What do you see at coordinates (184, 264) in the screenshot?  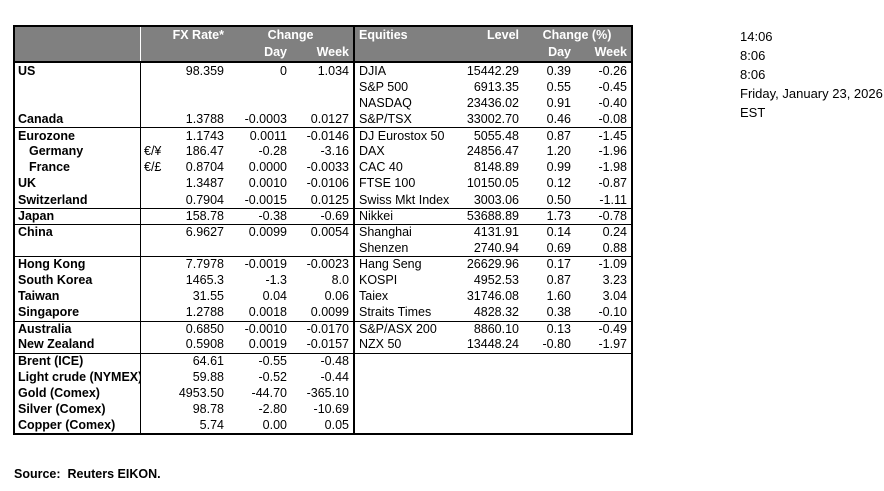 I see `fx-rate-cell: 7.7978` at bounding box center [184, 264].